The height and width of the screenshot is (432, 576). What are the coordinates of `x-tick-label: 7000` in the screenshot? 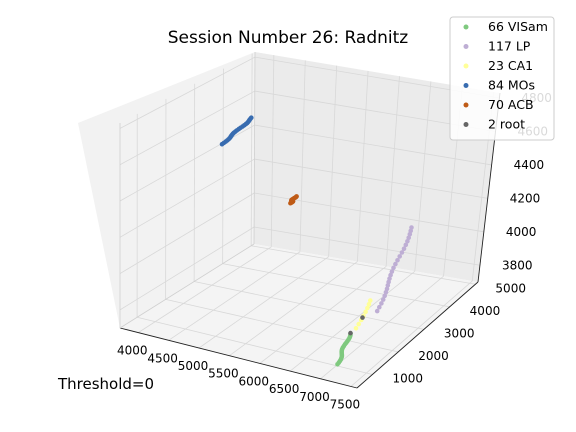 It's located at (314, 397).